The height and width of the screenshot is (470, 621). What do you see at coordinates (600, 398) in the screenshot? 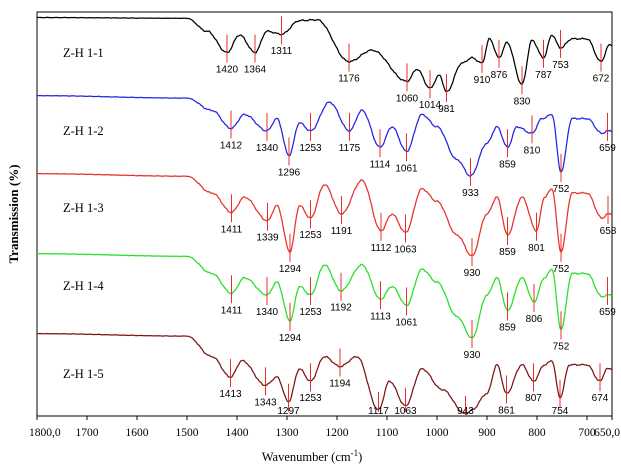
I see `peak-label-5-674: 674` at bounding box center [600, 398].